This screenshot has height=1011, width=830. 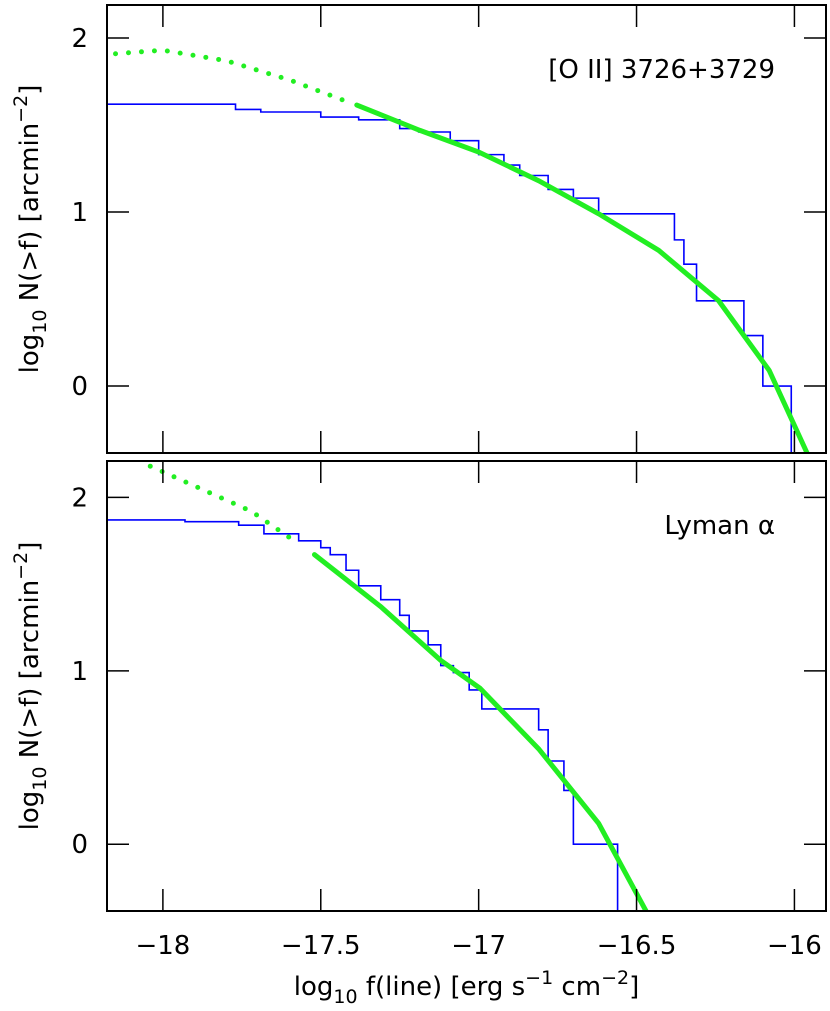 What do you see at coordinates (321, 946) in the screenshot?
I see `x-tick-label: −17.5` at bounding box center [321, 946].